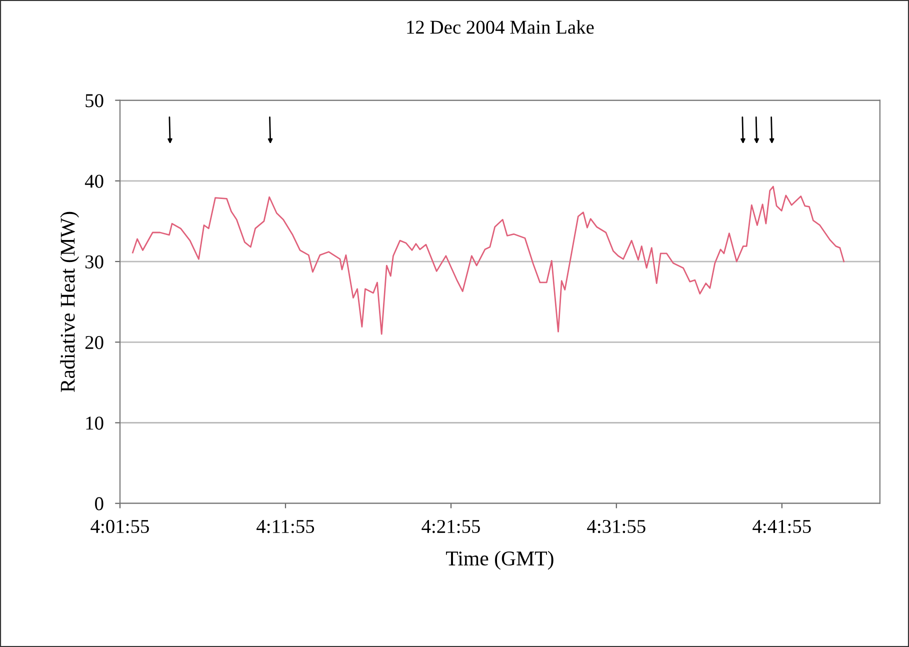 The image size is (909, 647). Describe the element at coordinates (70, 302) in the screenshot. I see `y-axis-title: Radiative Heat (MW)` at that location.